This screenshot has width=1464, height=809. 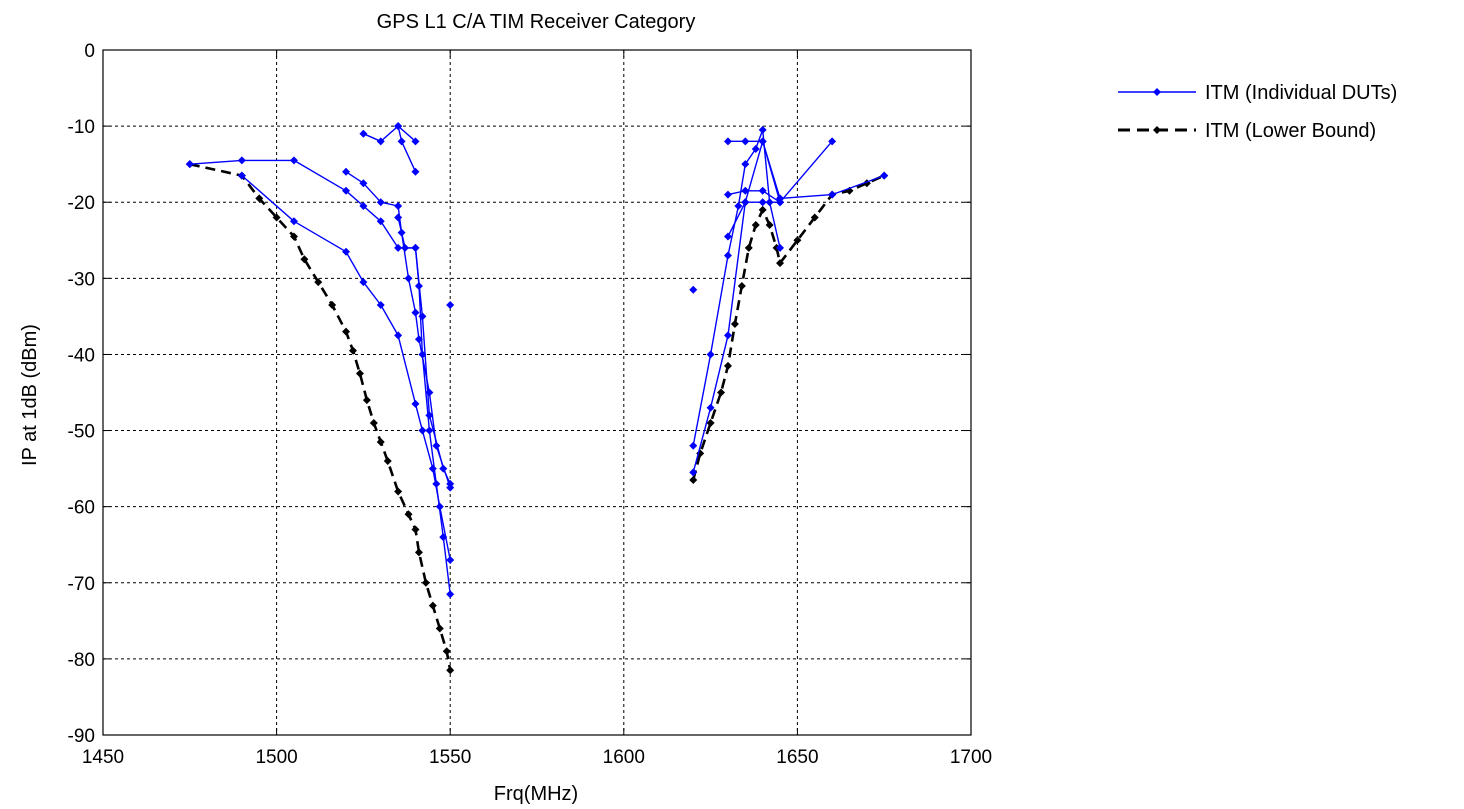 What do you see at coordinates (81, 279) in the screenshot?
I see `y-tick-label: -30` at bounding box center [81, 279].